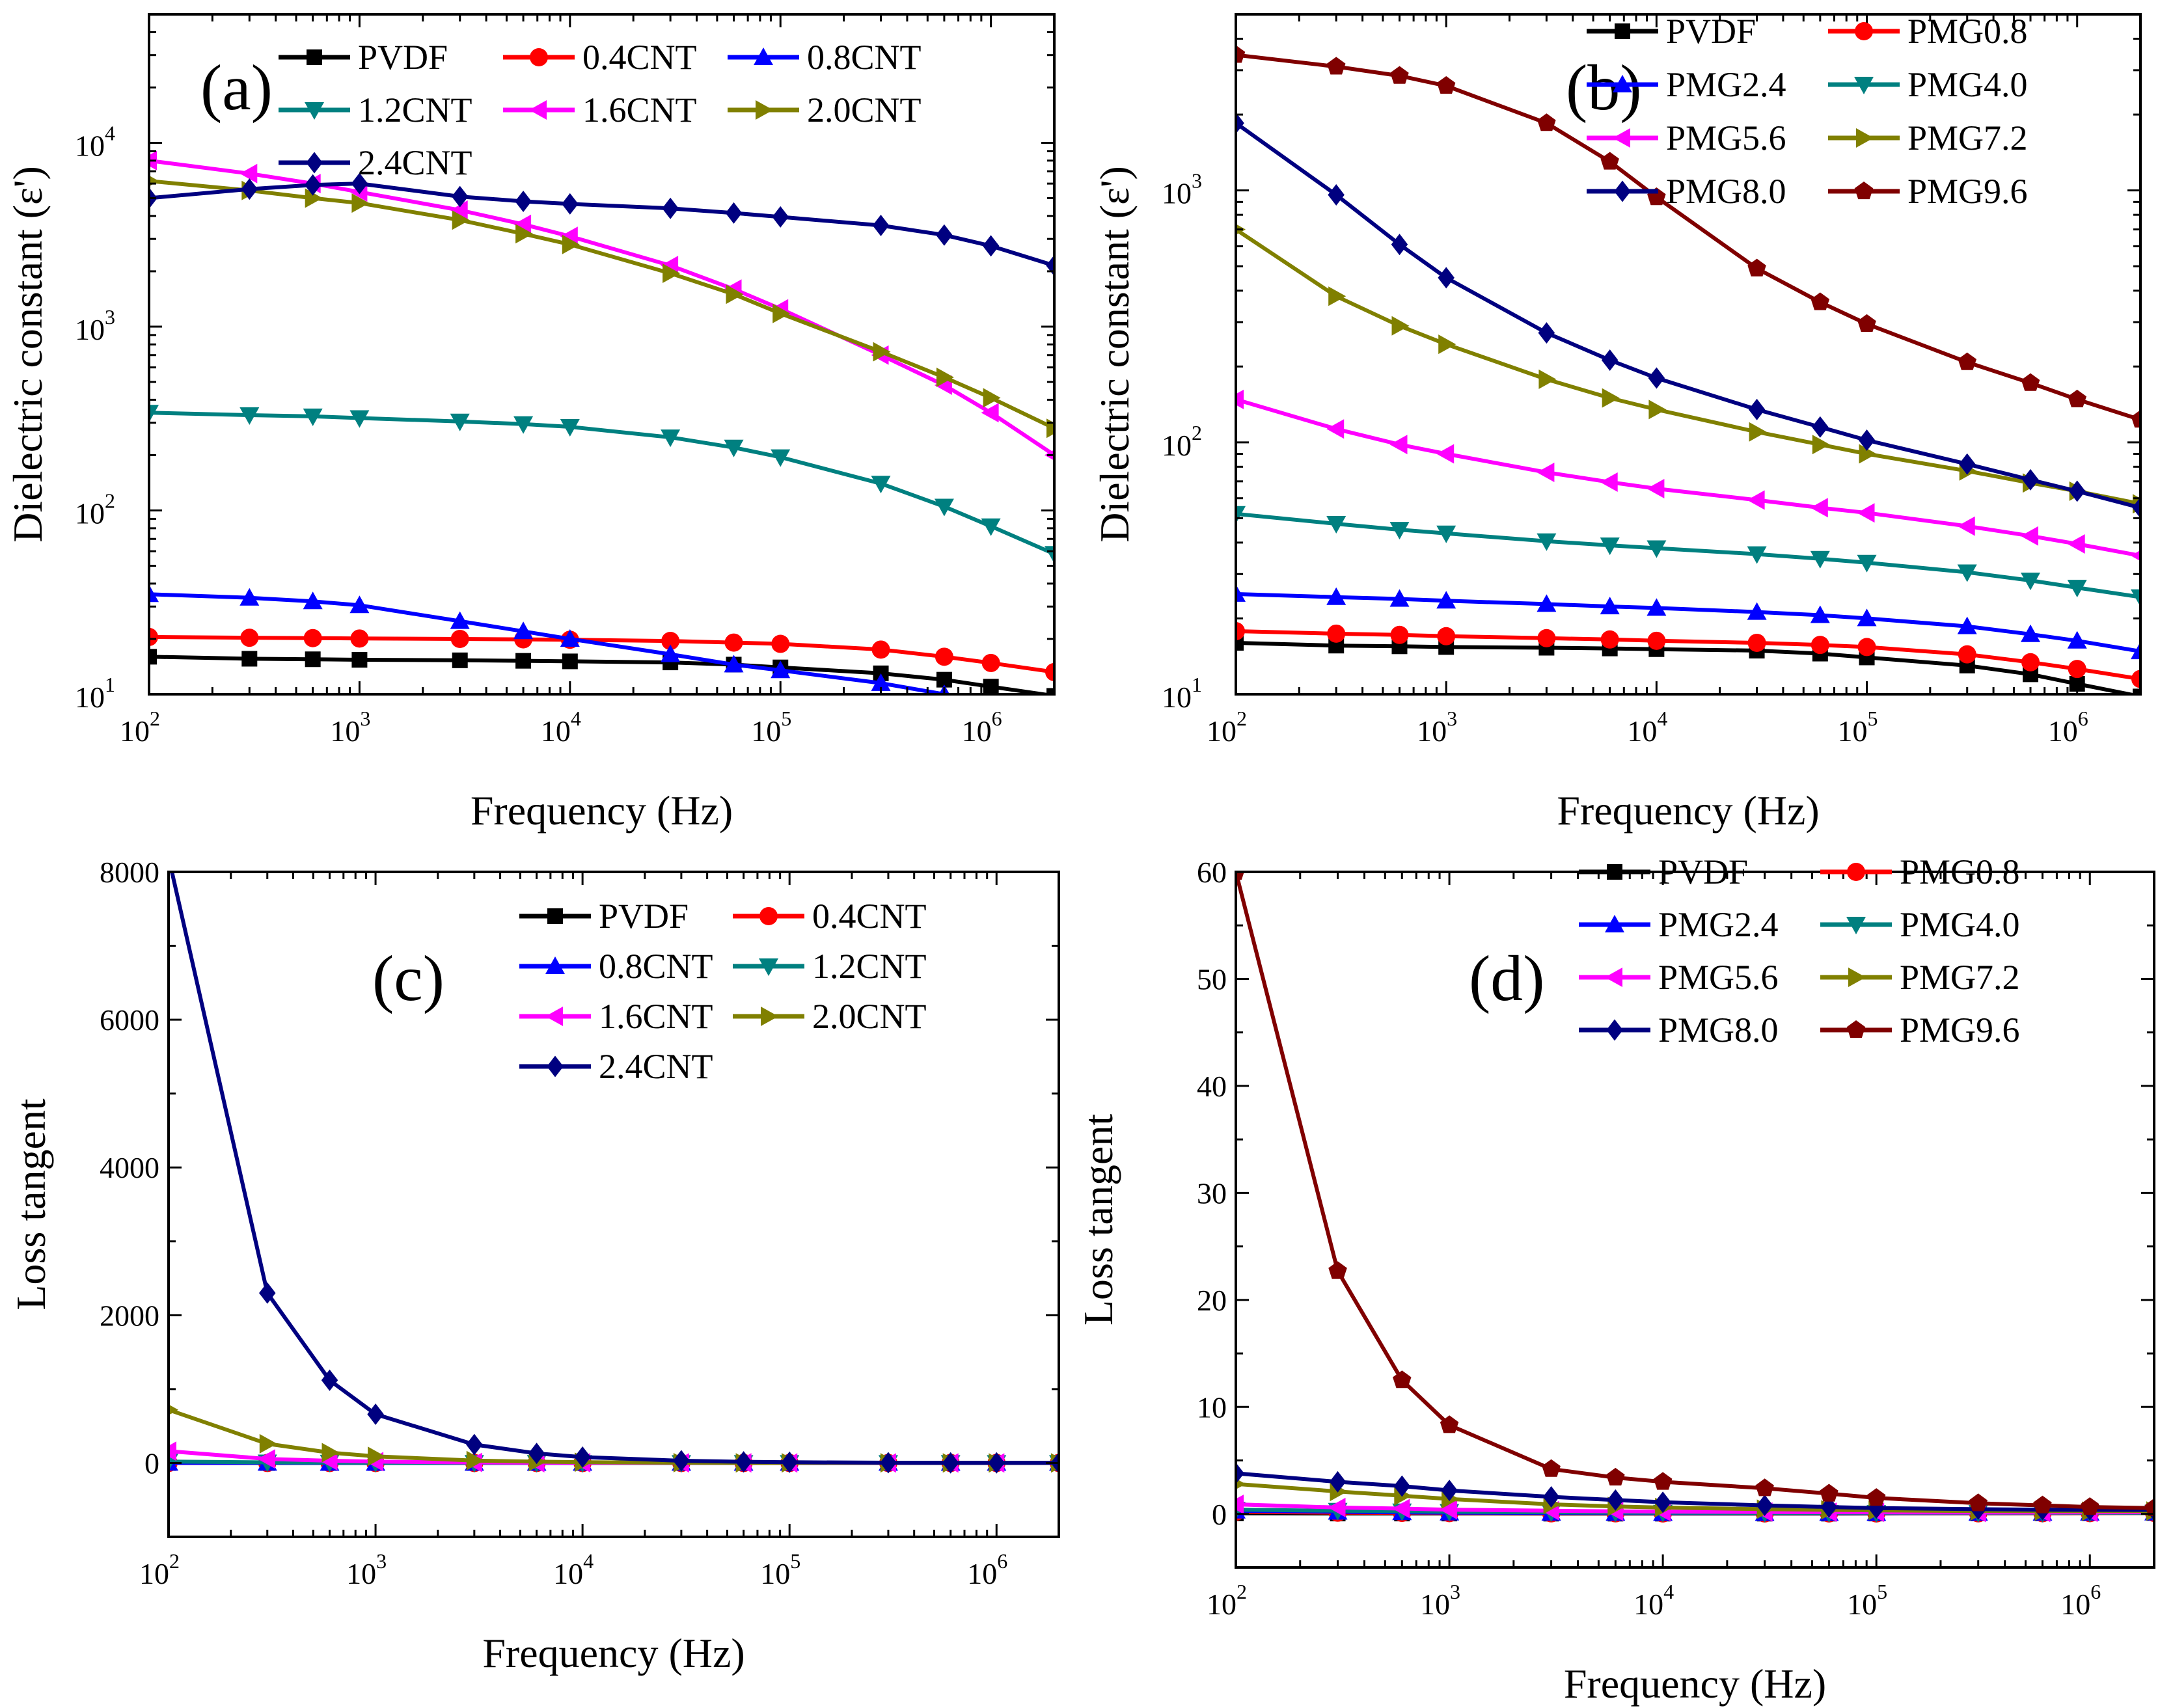  I want to click on x-tick-exponent: 5, so click(1873, 718).